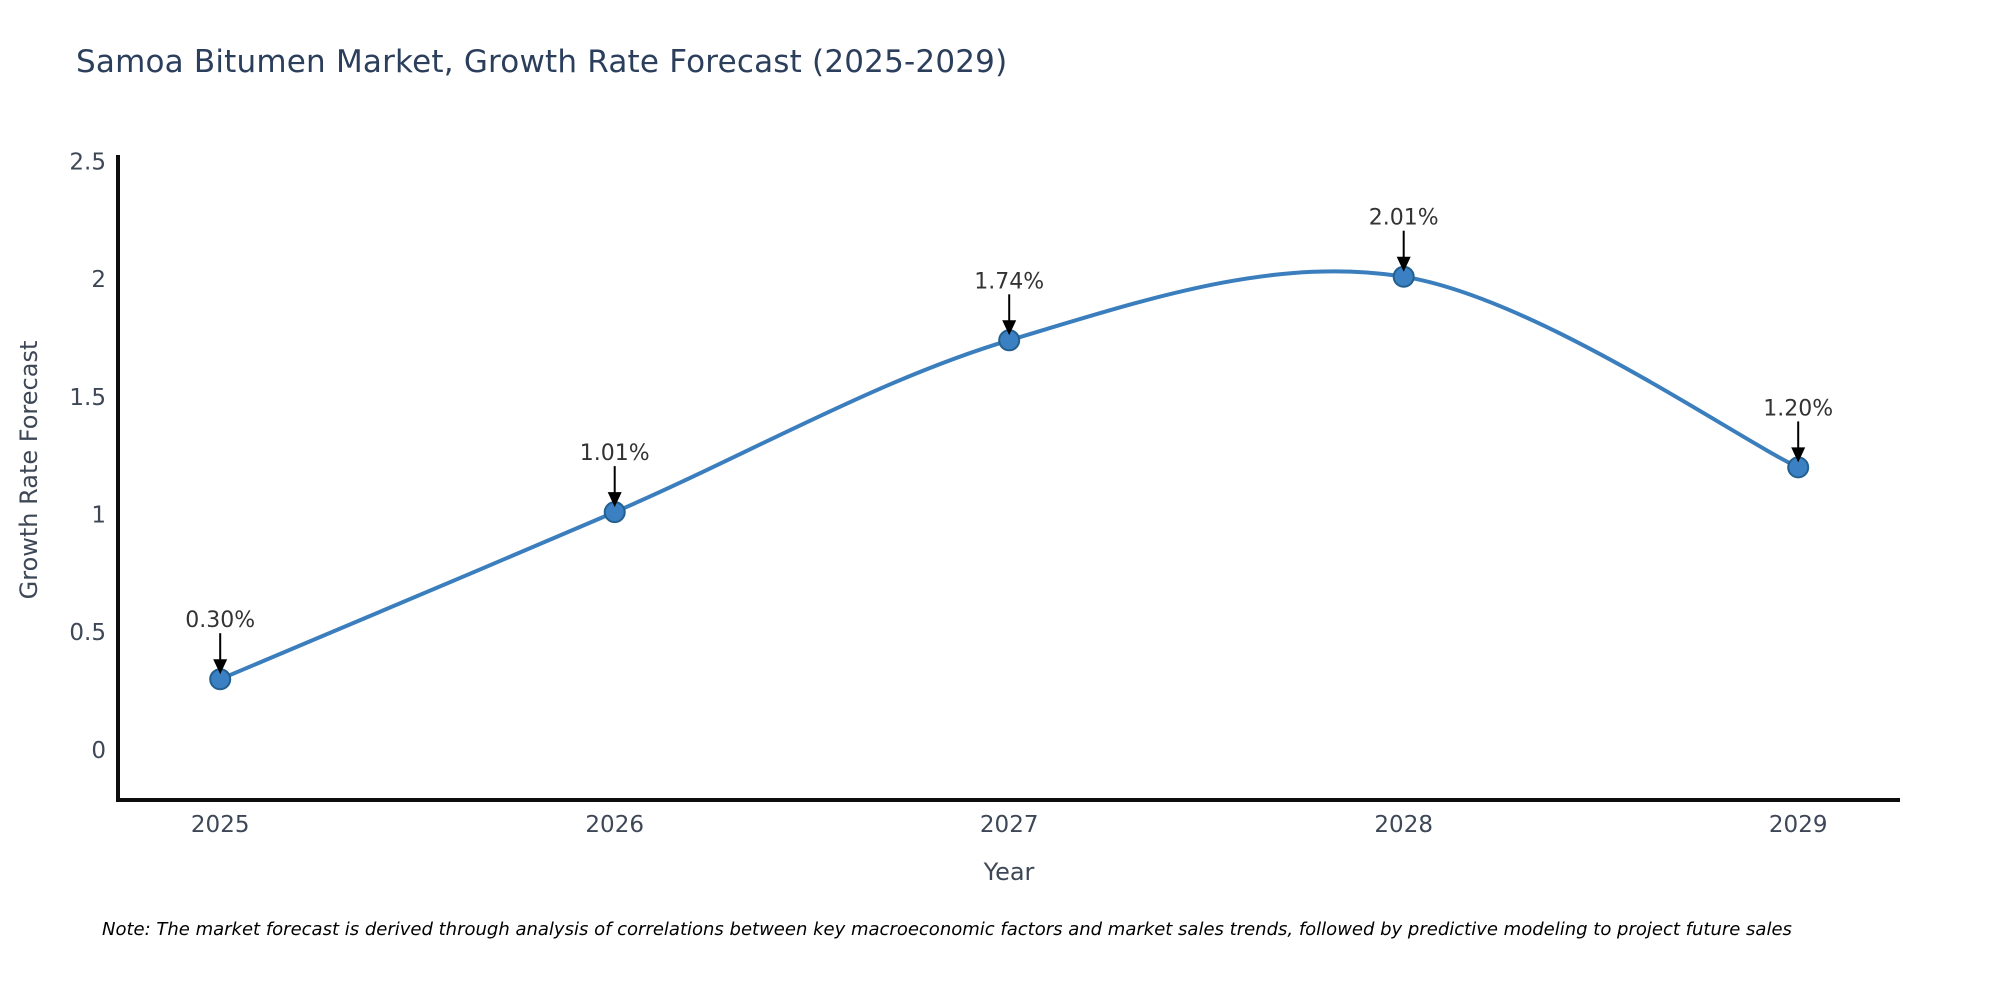  Describe the element at coordinates (615, 453) in the screenshot. I see `annotation-label: 1.01%` at that location.